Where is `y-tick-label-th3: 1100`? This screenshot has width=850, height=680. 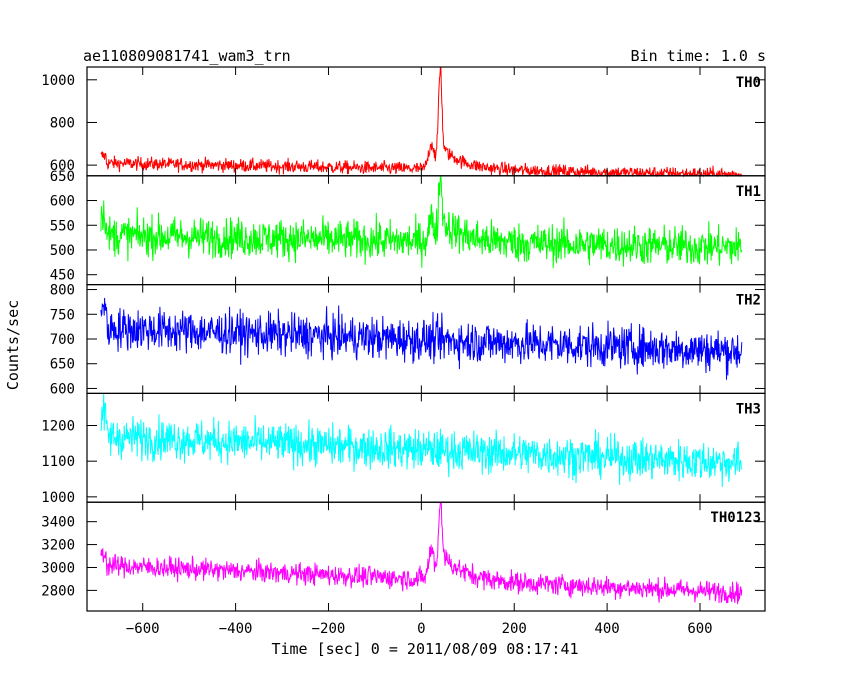
y-tick-label-th3: 1100 is located at coordinates (58, 462).